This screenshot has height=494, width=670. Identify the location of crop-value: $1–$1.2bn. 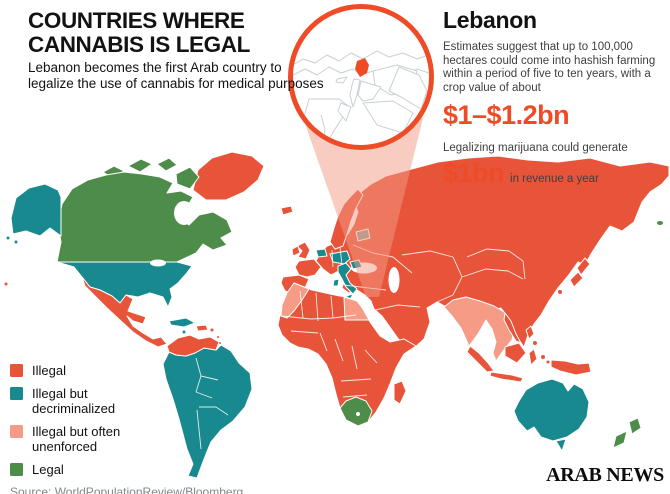
(506, 115).